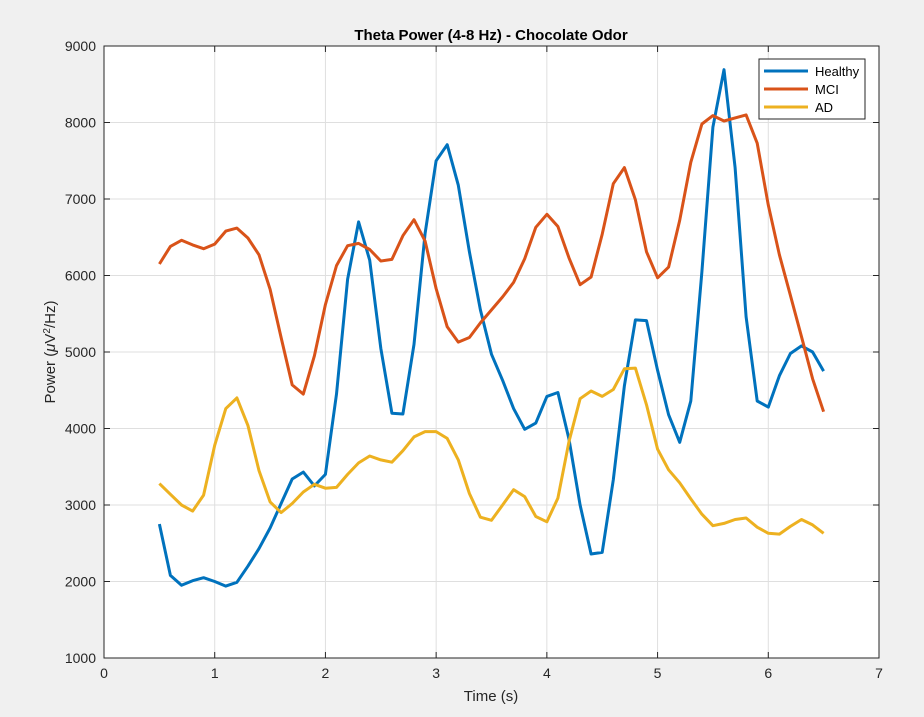 The height and width of the screenshot is (717, 924). What do you see at coordinates (50, 378) in the screenshot?
I see `y-axis-label-prefix: Power (` at bounding box center [50, 378].